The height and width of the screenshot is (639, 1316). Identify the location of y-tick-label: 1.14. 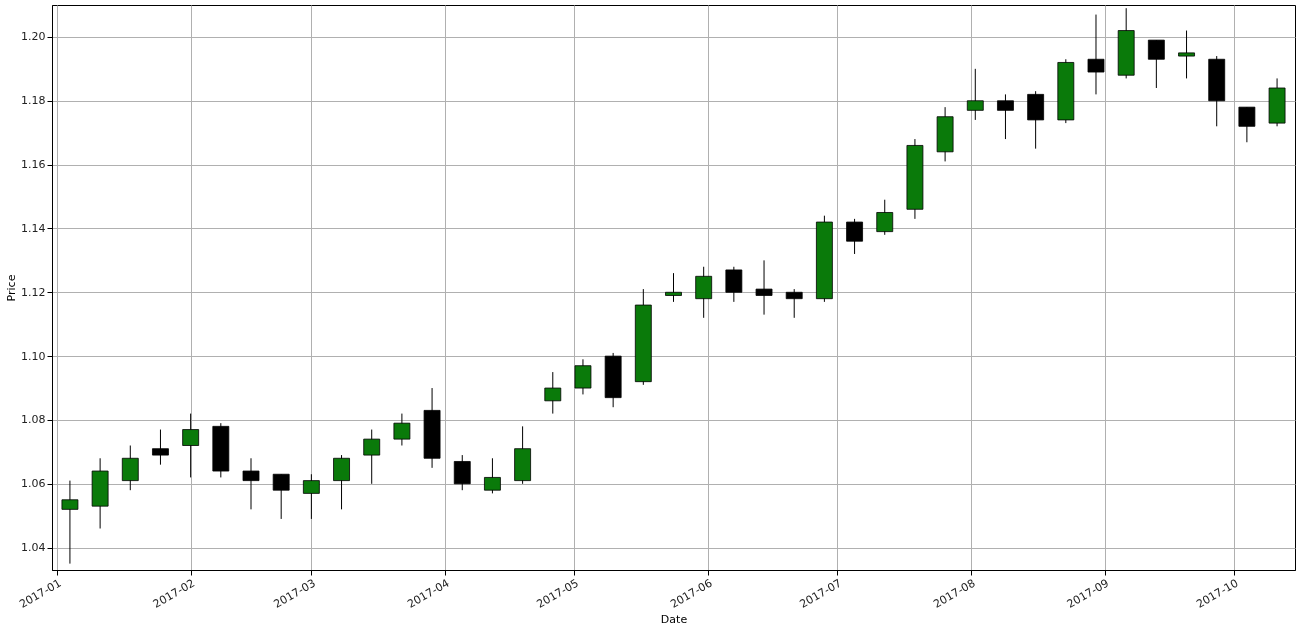
(33, 228).